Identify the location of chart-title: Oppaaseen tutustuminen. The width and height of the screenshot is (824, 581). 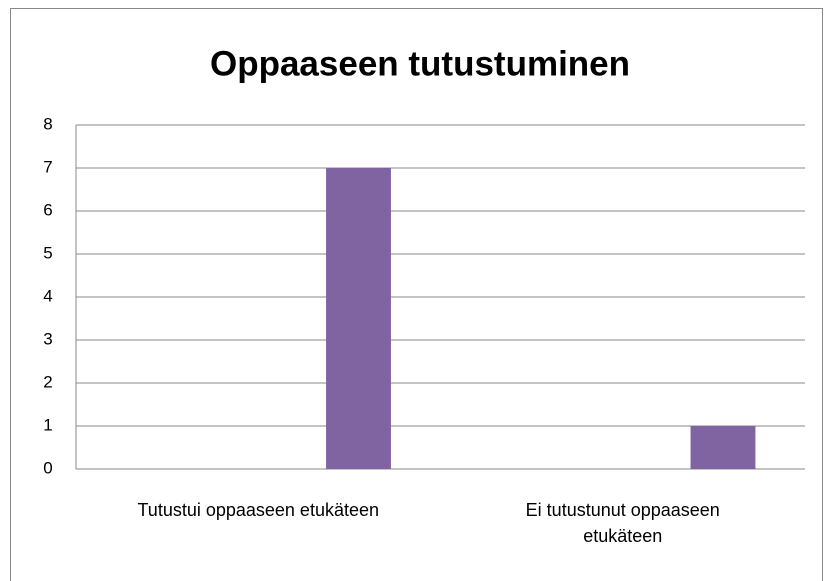
(420, 63).